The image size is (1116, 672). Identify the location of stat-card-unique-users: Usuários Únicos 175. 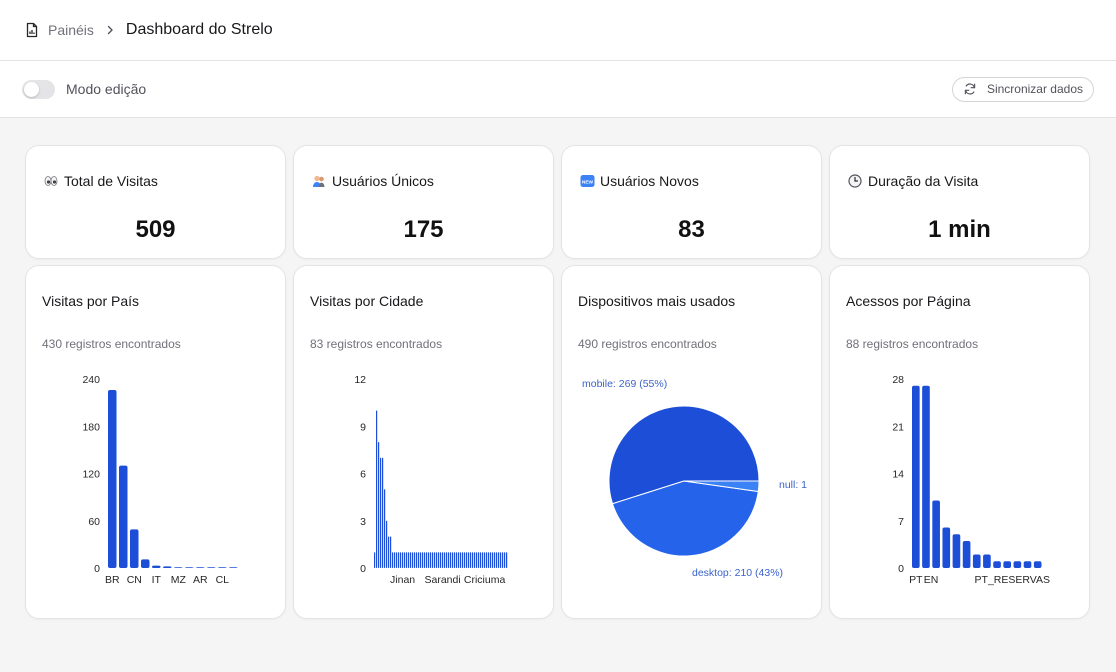
(423, 202).